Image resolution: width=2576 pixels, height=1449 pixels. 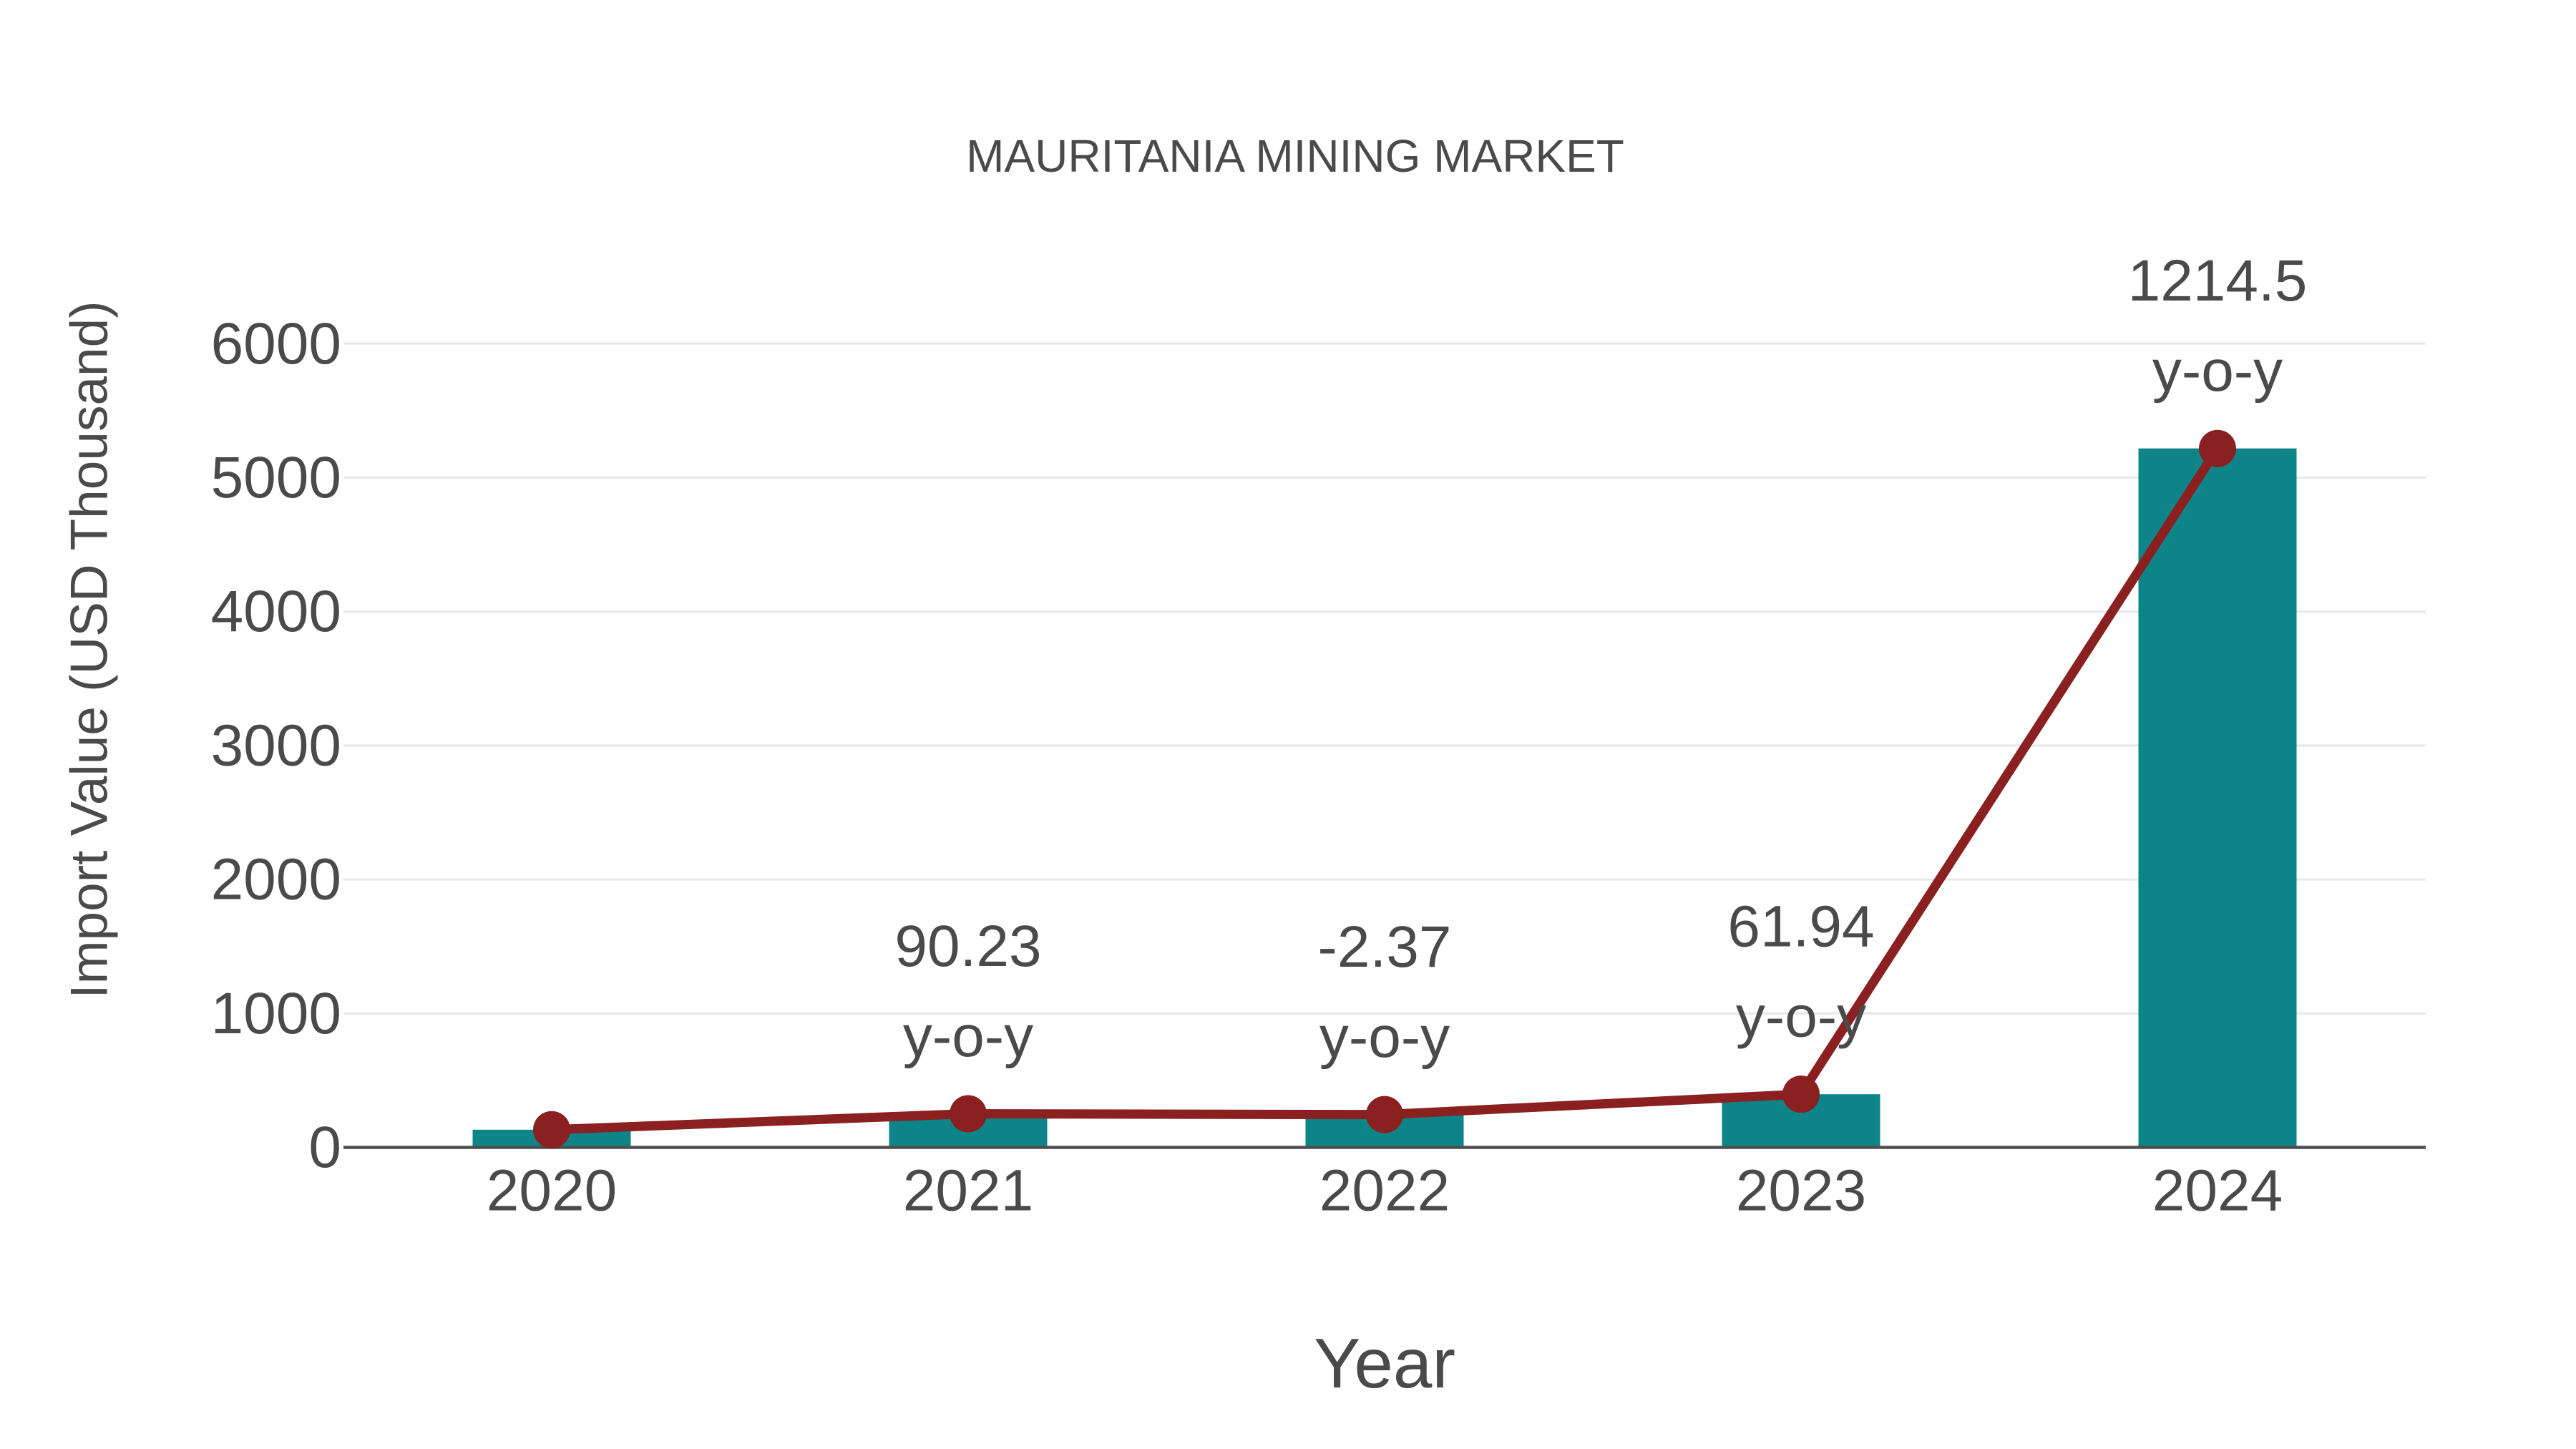 What do you see at coordinates (2218, 280) in the screenshot?
I see `annotation-2024-value: 1214.5` at bounding box center [2218, 280].